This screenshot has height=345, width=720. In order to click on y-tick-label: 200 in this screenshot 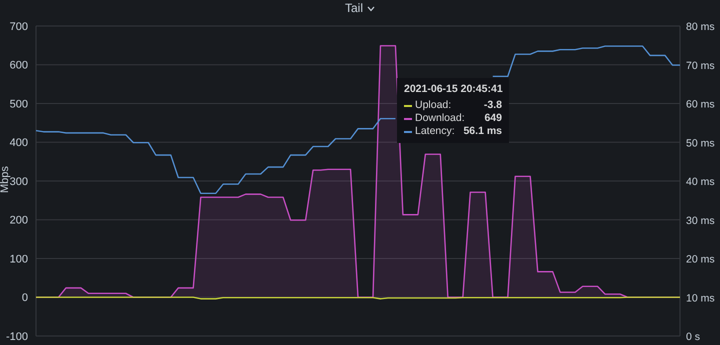, I will do `click(19, 220)`.